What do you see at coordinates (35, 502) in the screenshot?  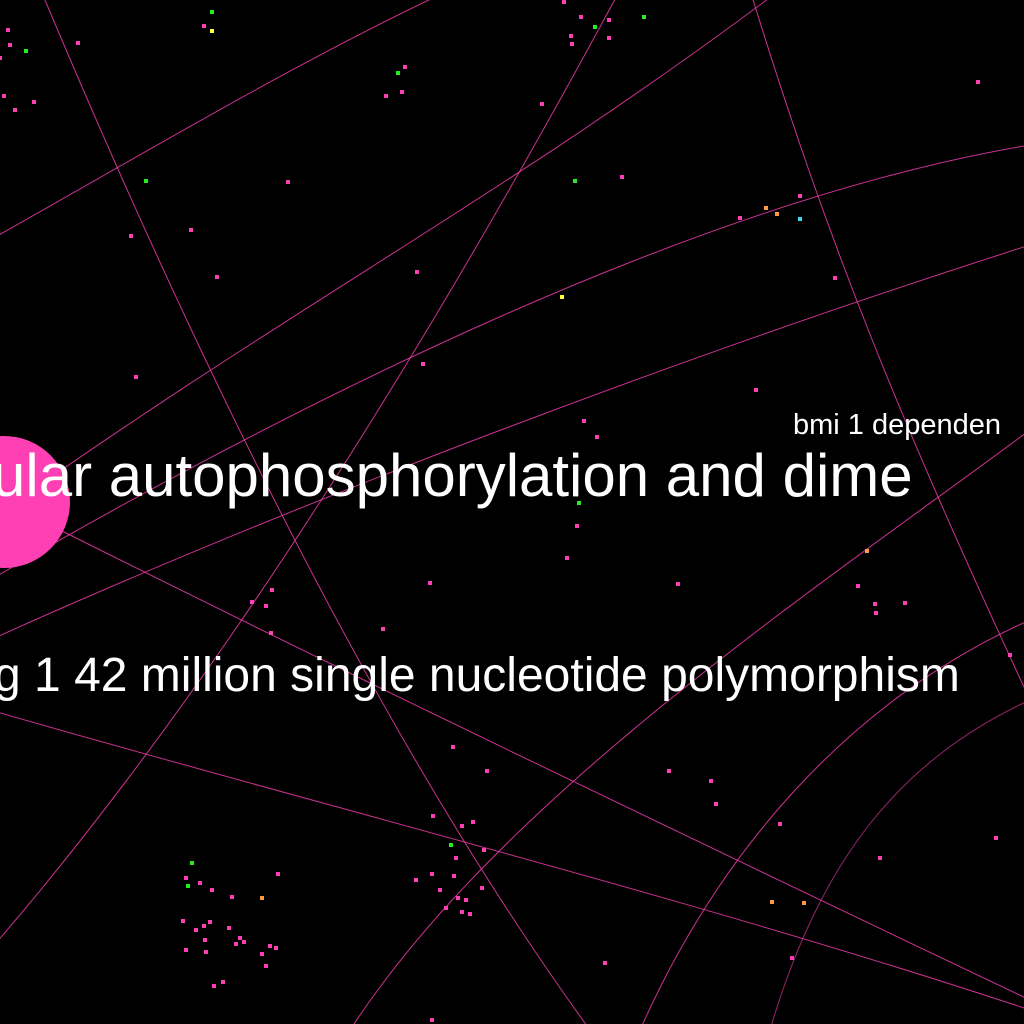 I see `hub-node` at bounding box center [35, 502].